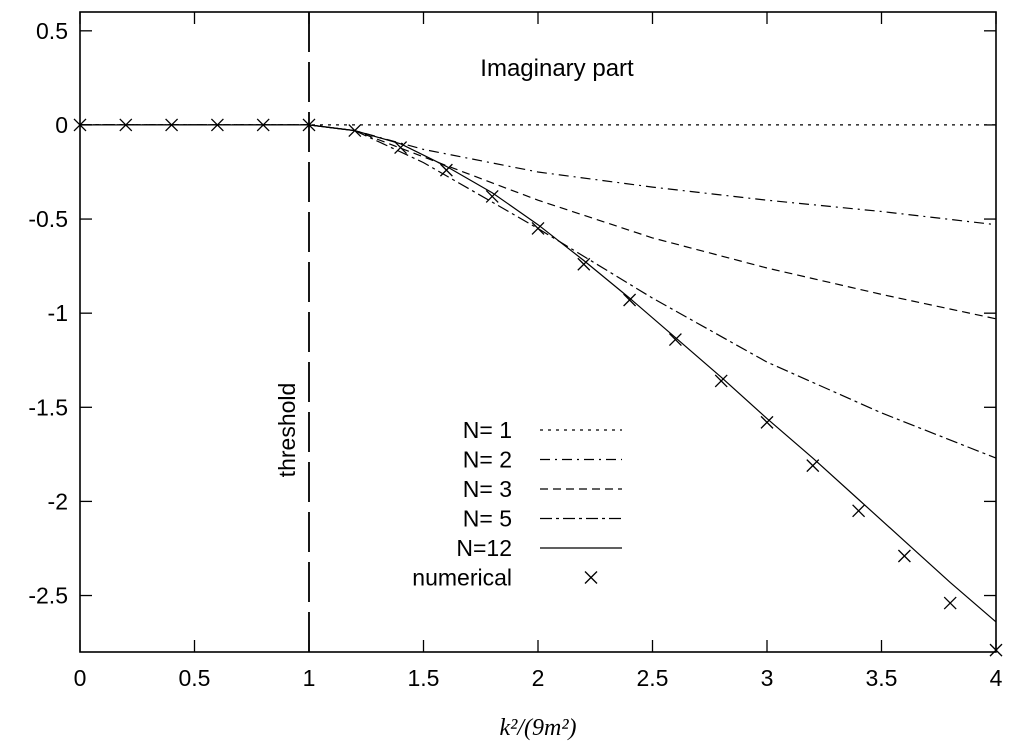 This screenshot has height=747, width=1010. What do you see at coordinates (292, 332) in the screenshot?
I see `threshold-marker: threshold` at bounding box center [292, 332].